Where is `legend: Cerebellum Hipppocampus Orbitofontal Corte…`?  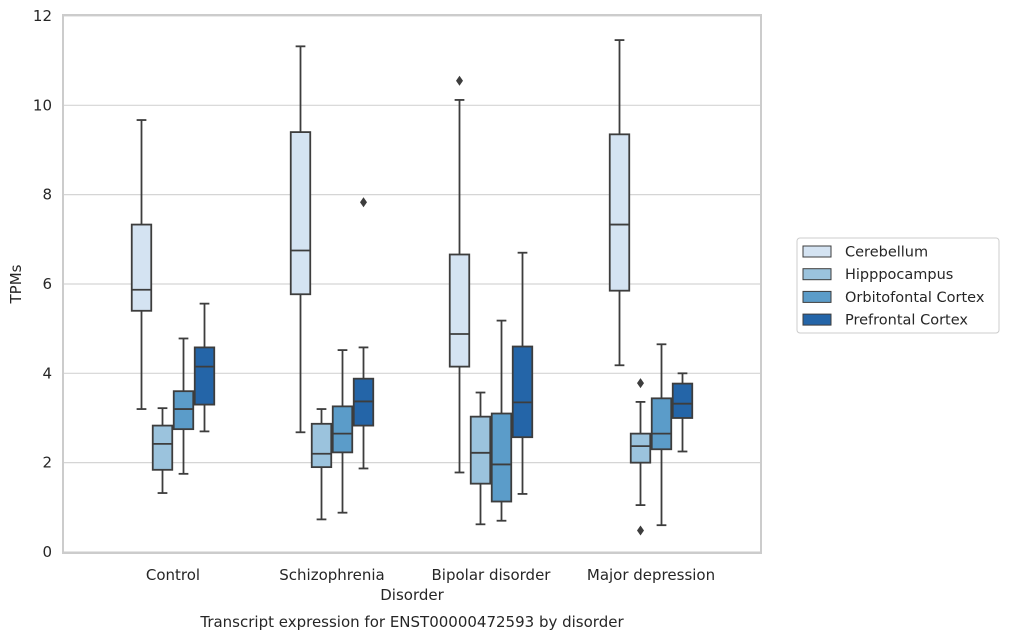 legend: Cerebellum Hipppocampus Orbitofontal Corte… is located at coordinates (898, 285).